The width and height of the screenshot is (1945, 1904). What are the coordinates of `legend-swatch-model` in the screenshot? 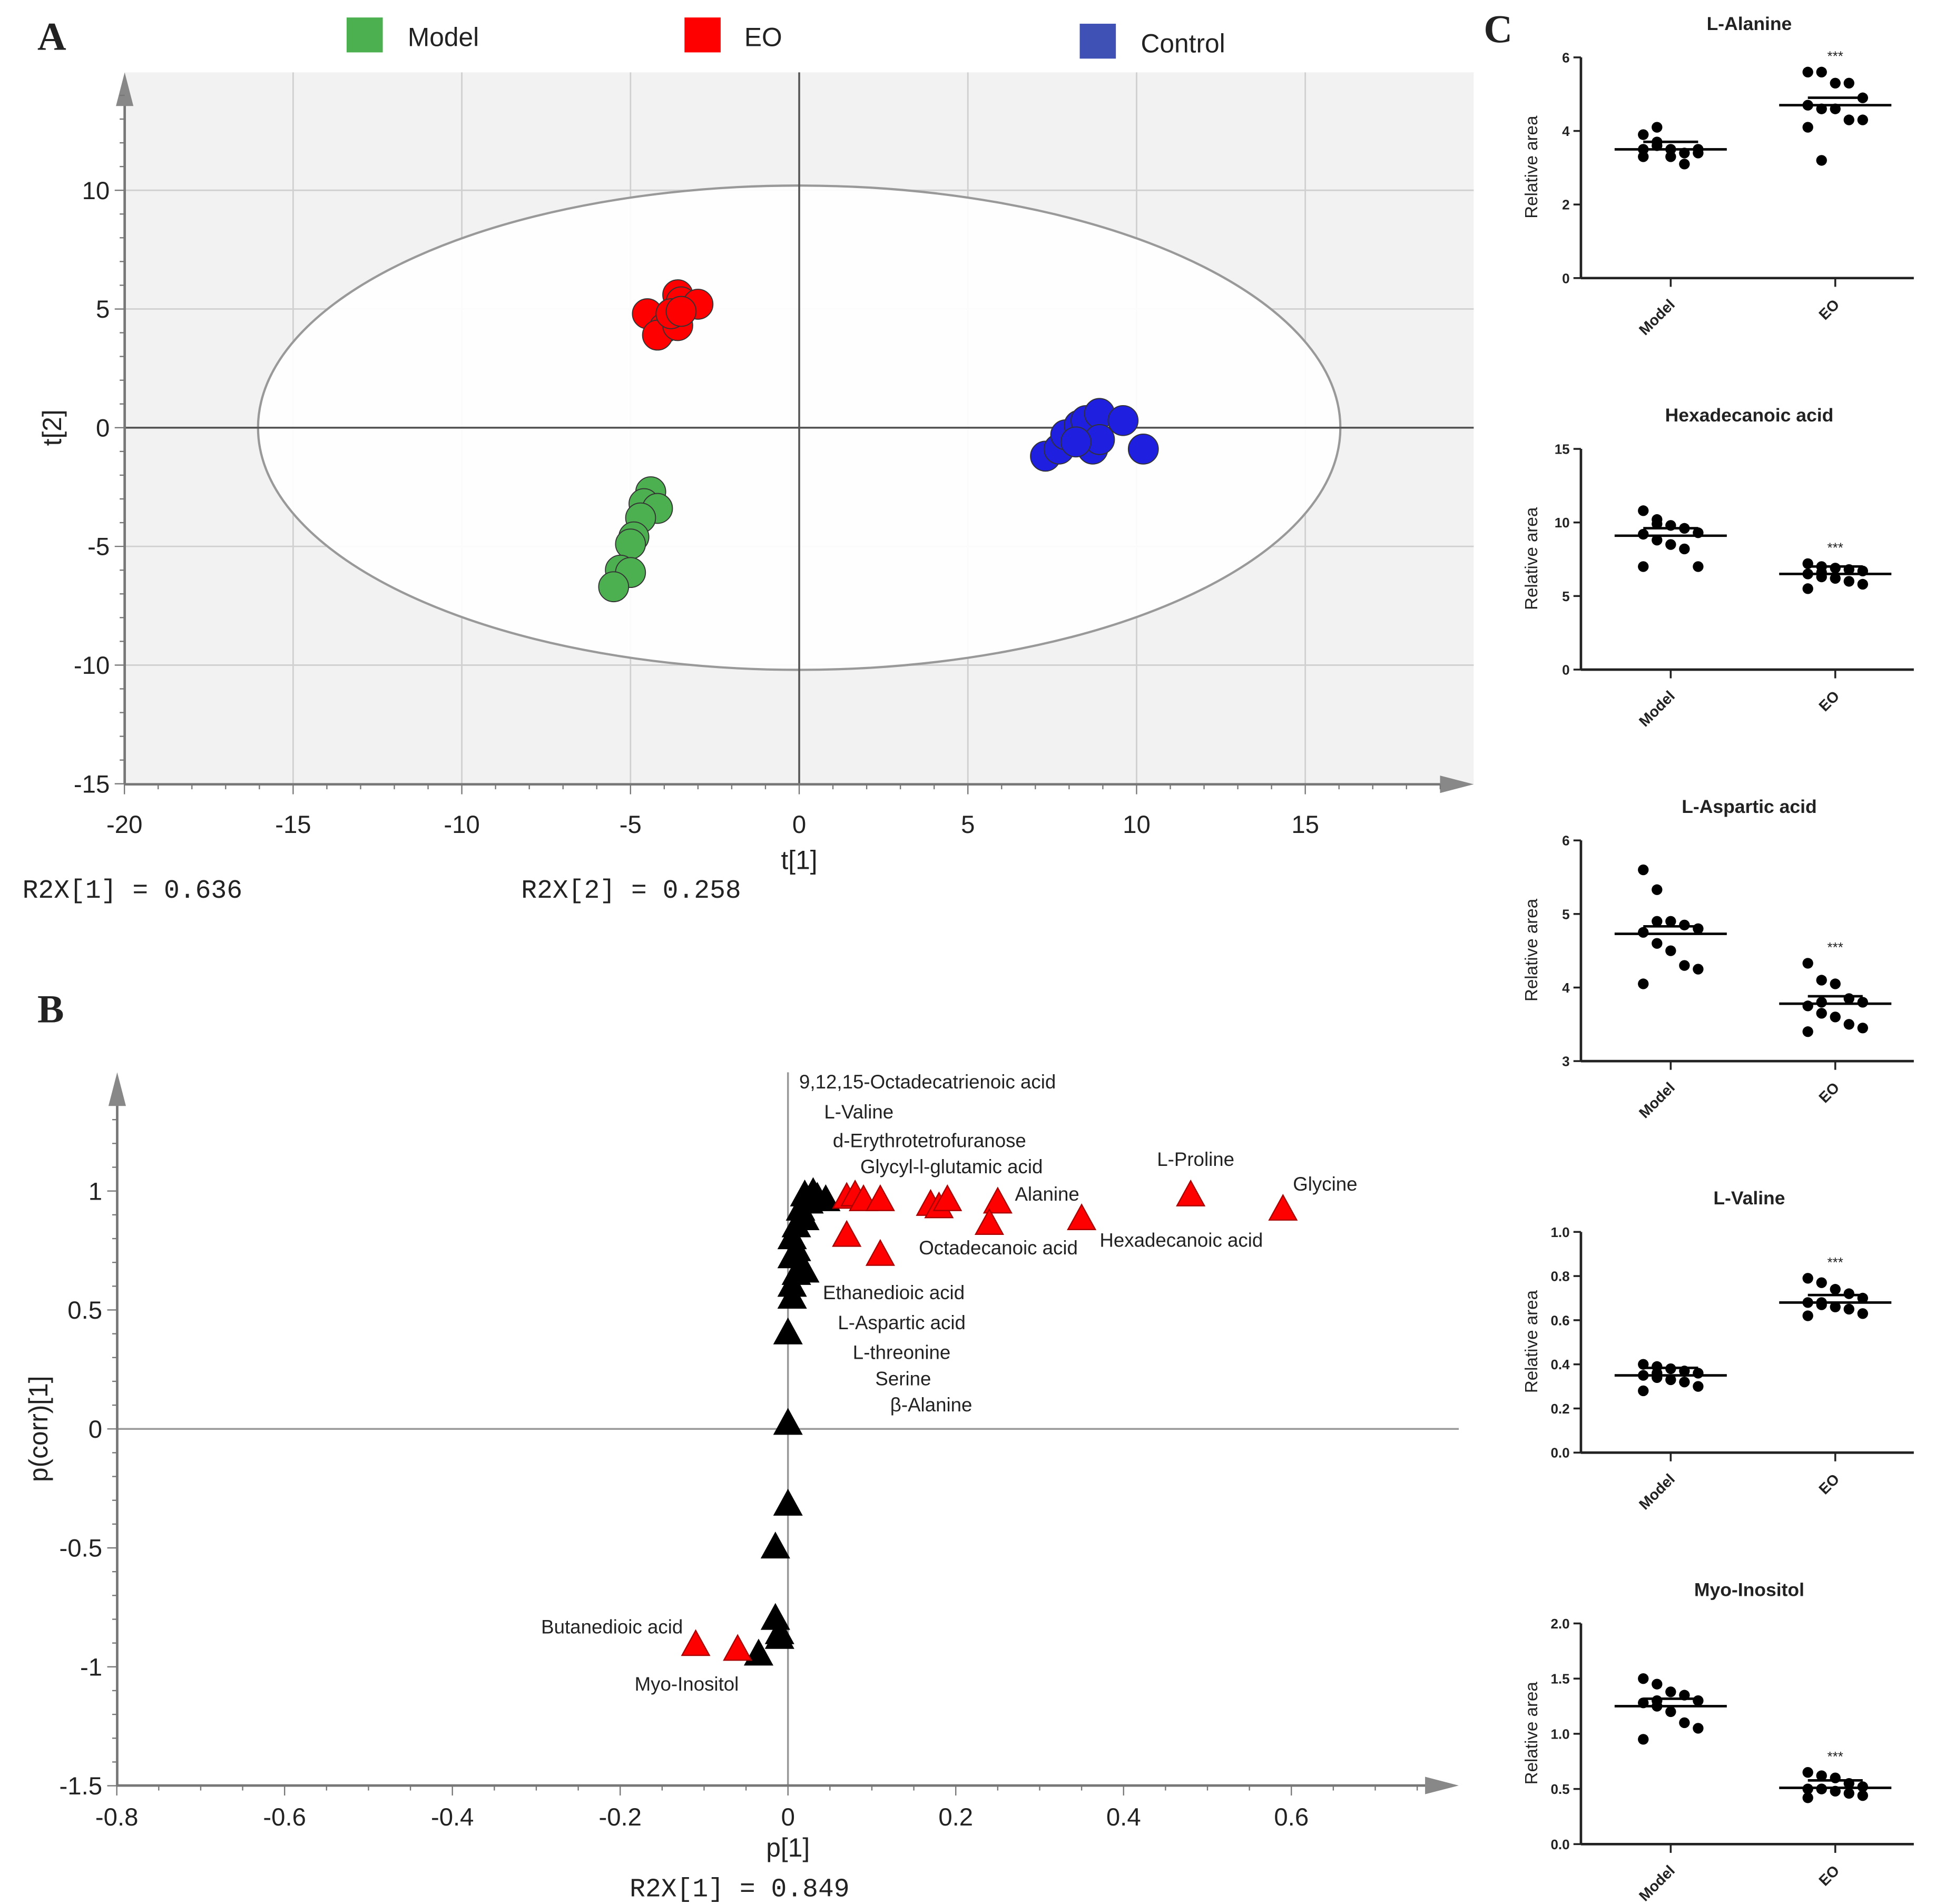 It's located at (364, 35).